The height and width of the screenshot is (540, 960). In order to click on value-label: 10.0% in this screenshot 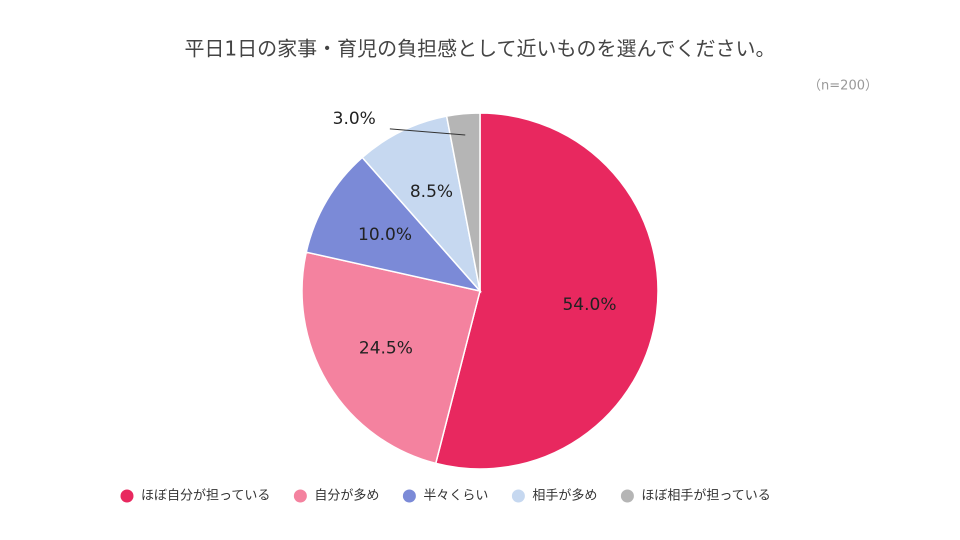, I will do `click(385, 235)`.